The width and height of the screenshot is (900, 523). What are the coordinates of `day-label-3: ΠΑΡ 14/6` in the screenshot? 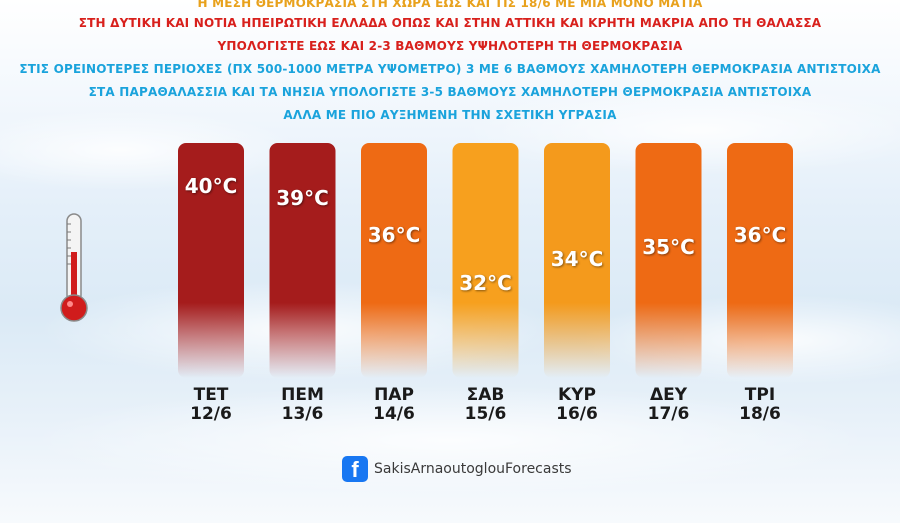 It's located at (394, 405).